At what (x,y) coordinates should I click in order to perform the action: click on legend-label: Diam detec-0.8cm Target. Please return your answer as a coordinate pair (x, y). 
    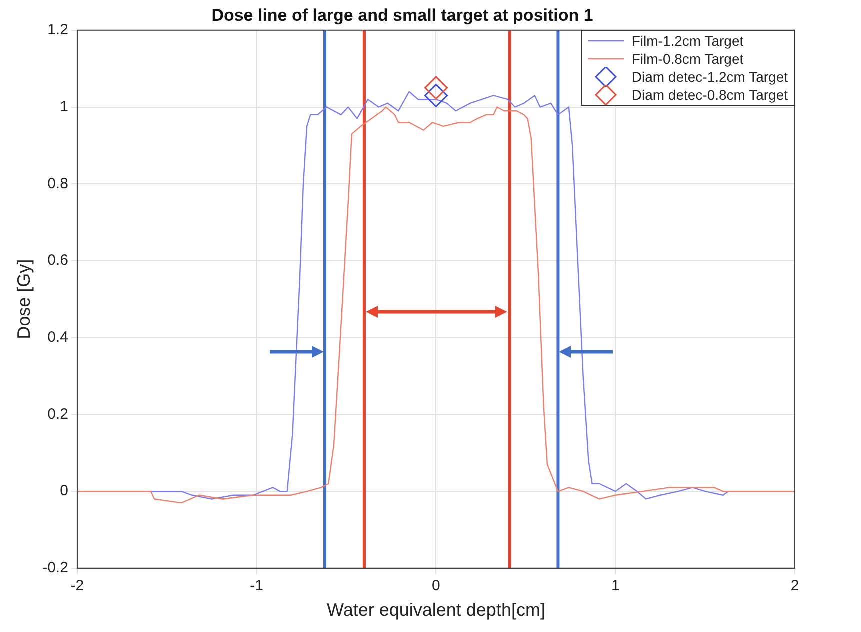
    Looking at the image, I should click on (710, 95).